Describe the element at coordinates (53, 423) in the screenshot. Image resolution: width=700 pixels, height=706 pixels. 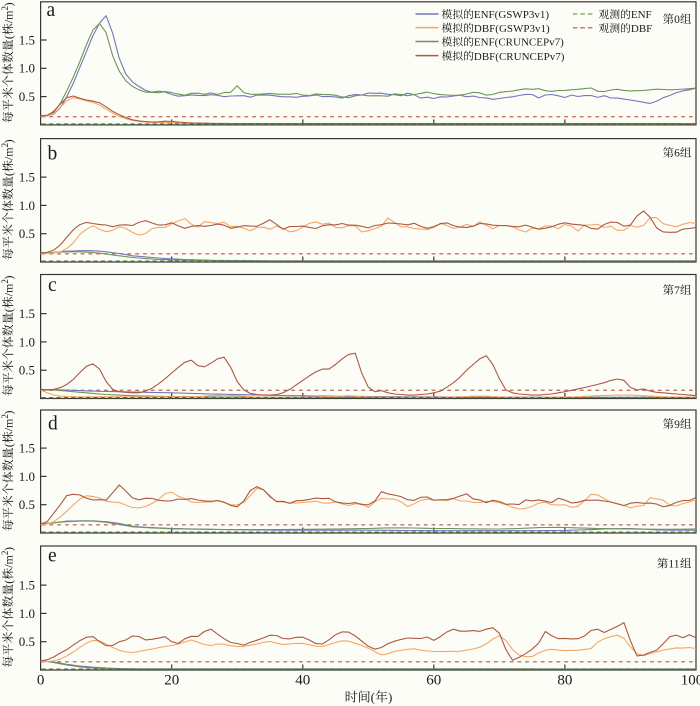
I see `svg-text: d` at that location.